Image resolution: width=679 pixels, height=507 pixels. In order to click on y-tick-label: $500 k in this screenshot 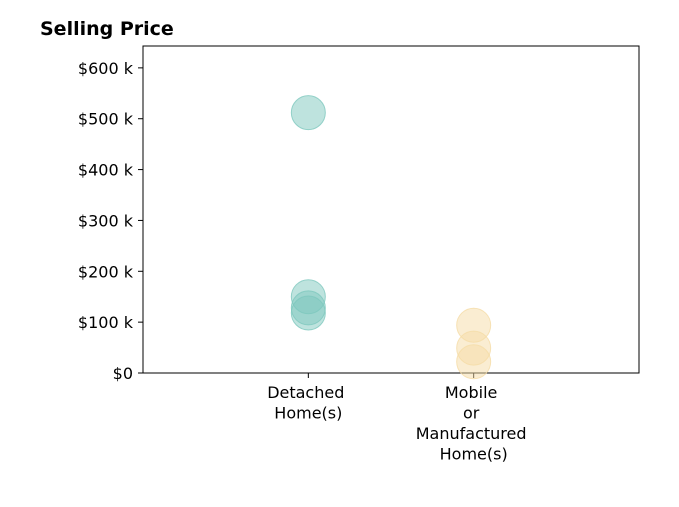, I will do `click(106, 119)`.